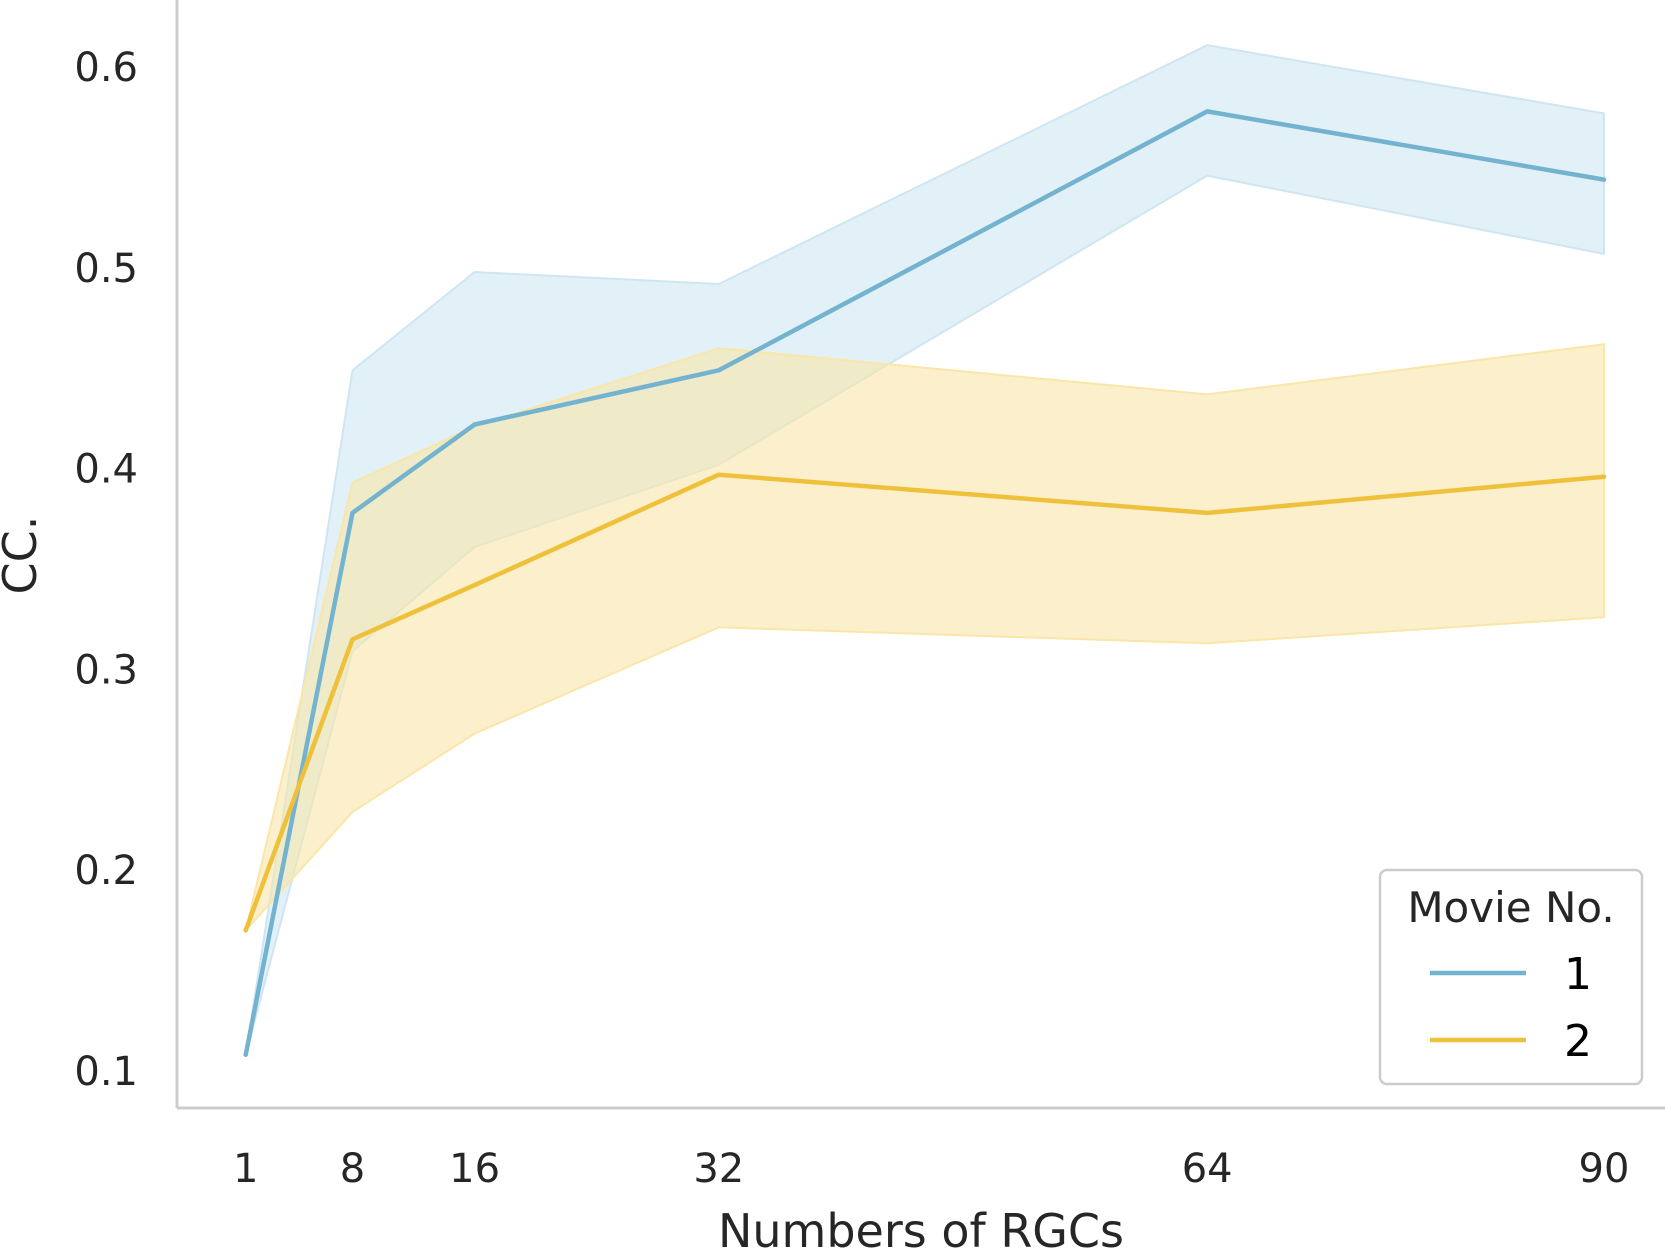 The image size is (1665, 1257). I want to click on y-tick-label: 0.4, so click(106, 470).